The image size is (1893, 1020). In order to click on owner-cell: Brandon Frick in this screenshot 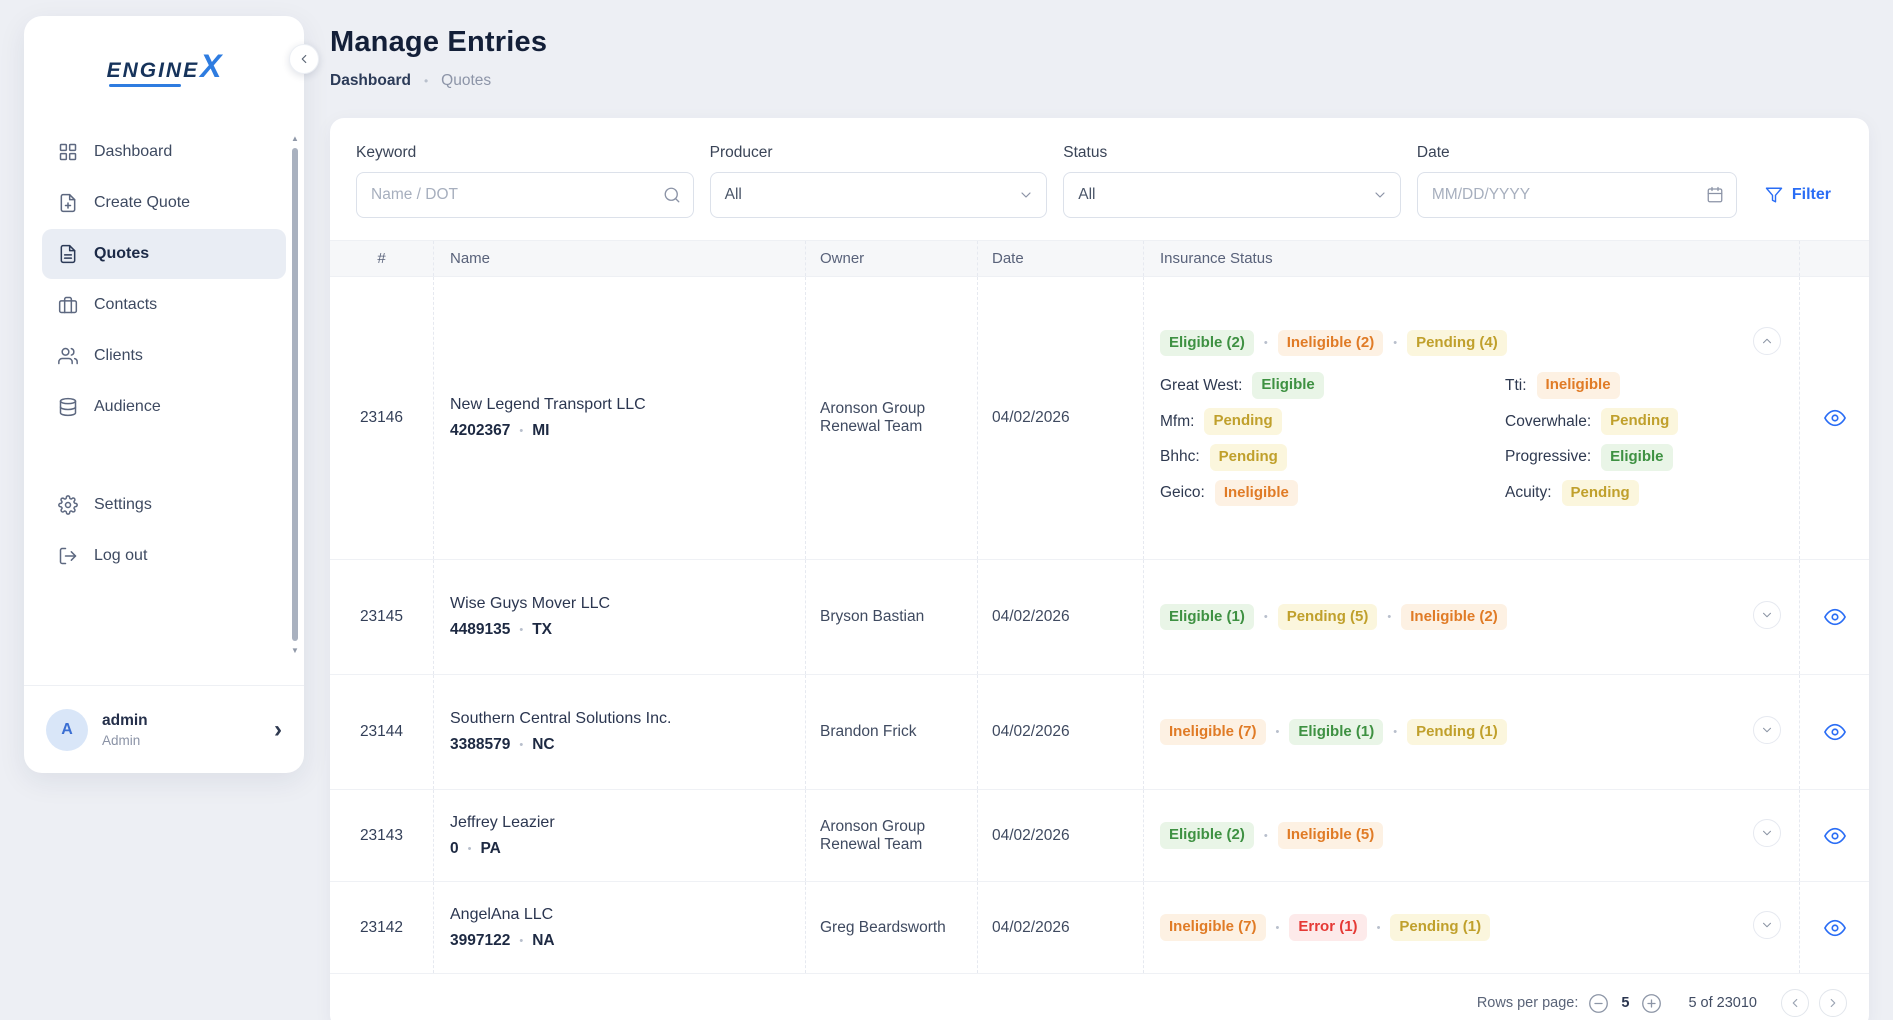, I will do `click(892, 732)`.